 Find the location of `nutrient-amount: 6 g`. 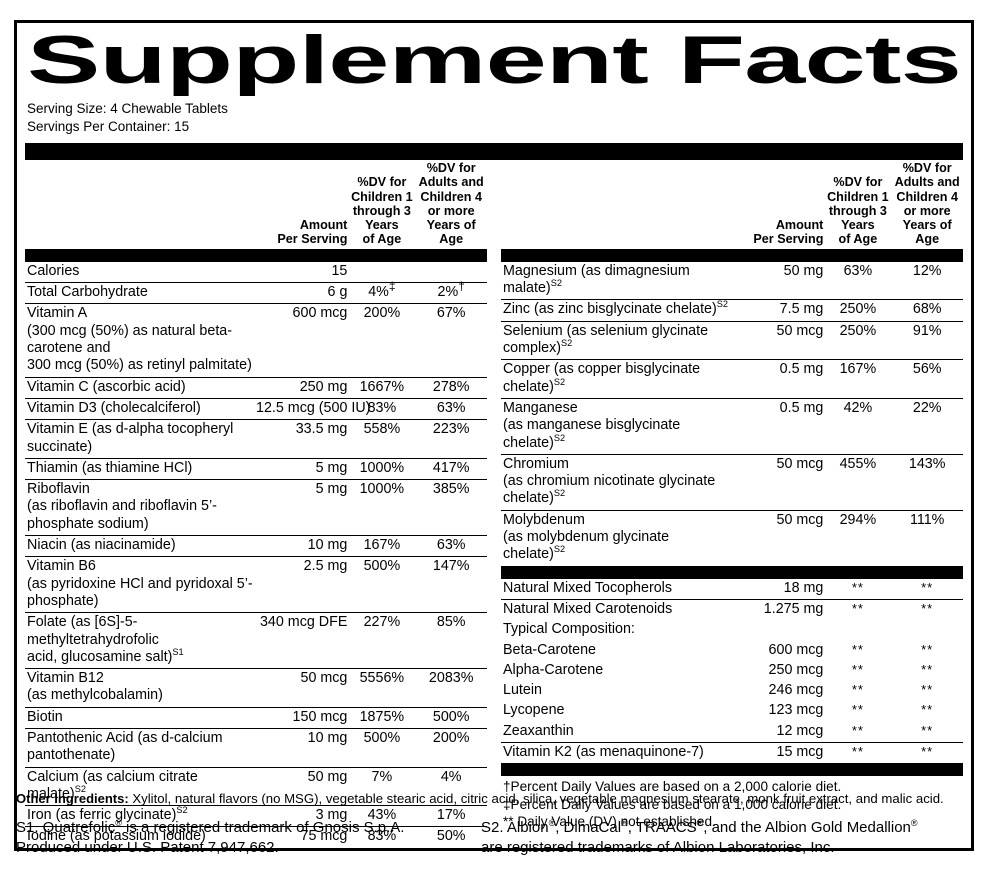

nutrient-amount: 6 g is located at coordinates (302, 293).